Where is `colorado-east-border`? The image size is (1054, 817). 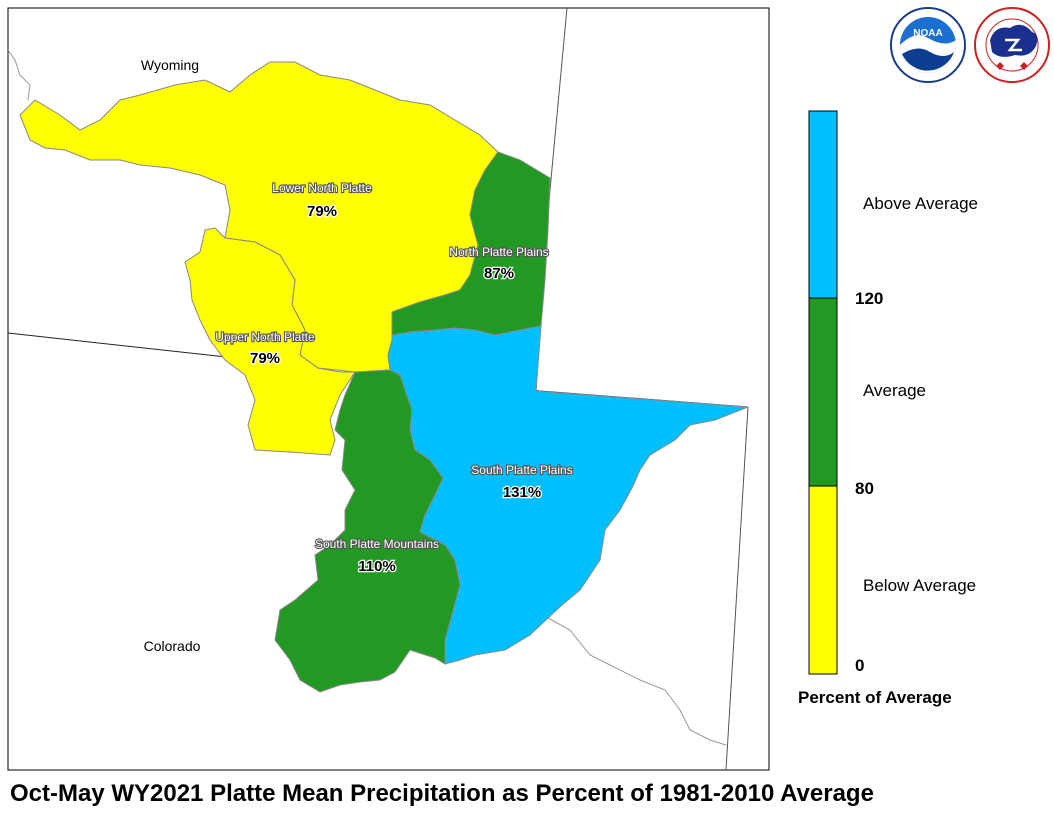
colorado-east-border is located at coordinates (737, 588).